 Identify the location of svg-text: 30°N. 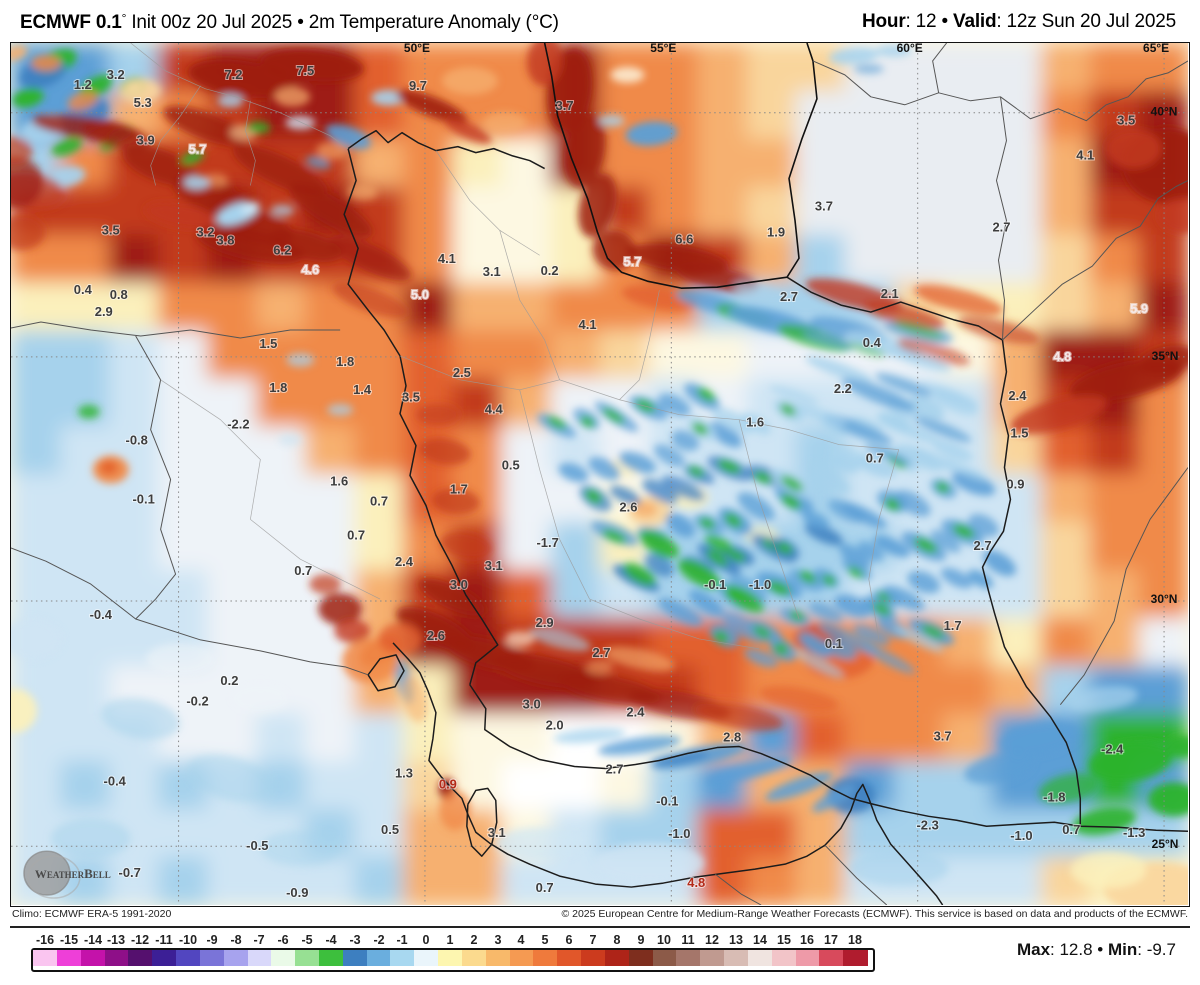
(1164, 599).